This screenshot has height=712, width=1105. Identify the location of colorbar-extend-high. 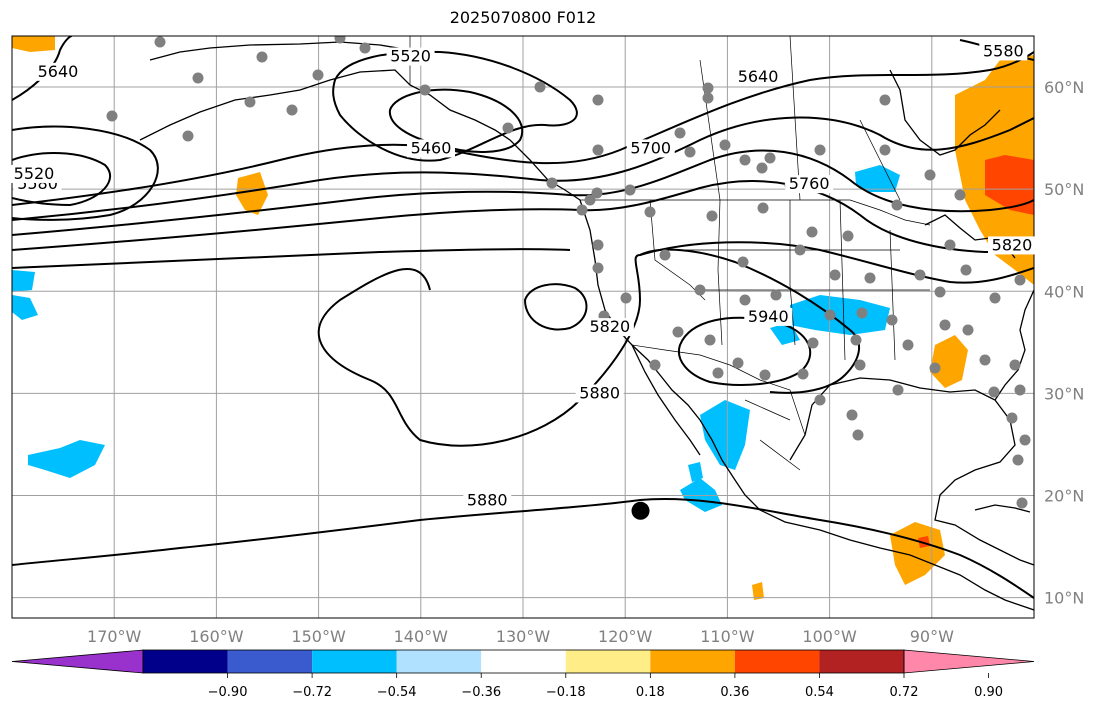
(969, 661).